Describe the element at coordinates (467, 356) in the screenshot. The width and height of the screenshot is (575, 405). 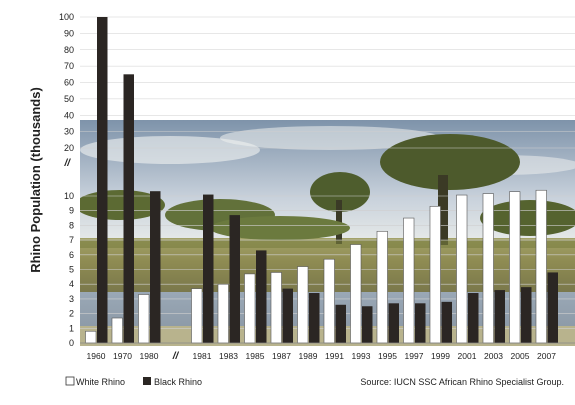
I see `x-tick-label: 2001` at that location.